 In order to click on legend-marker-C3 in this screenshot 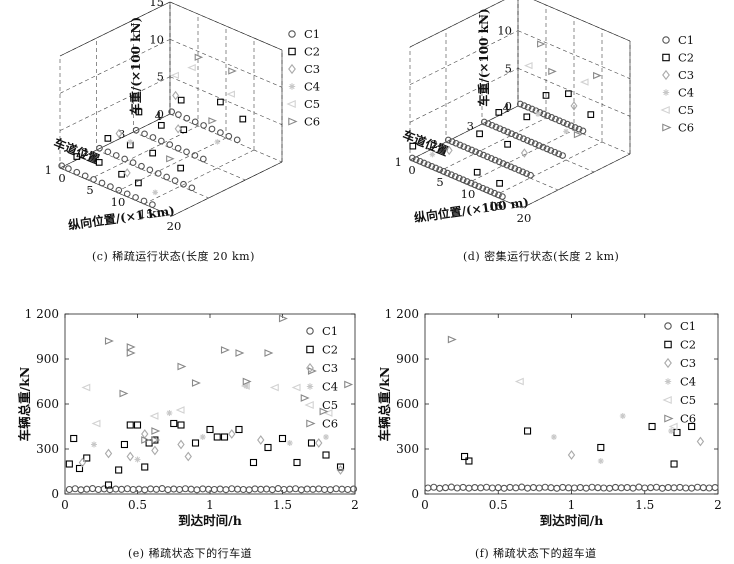, I will do `click(292, 69)`.